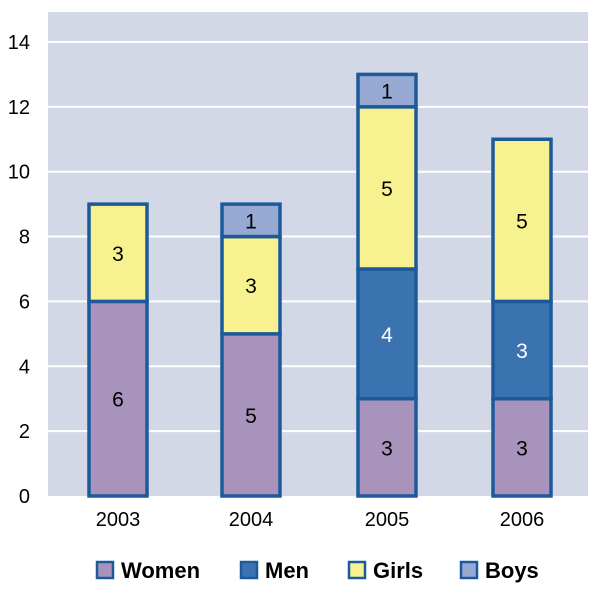 This screenshot has height=589, width=597. Describe the element at coordinates (24, 432) in the screenshot. I see `y-tick-label: 2` at that location.